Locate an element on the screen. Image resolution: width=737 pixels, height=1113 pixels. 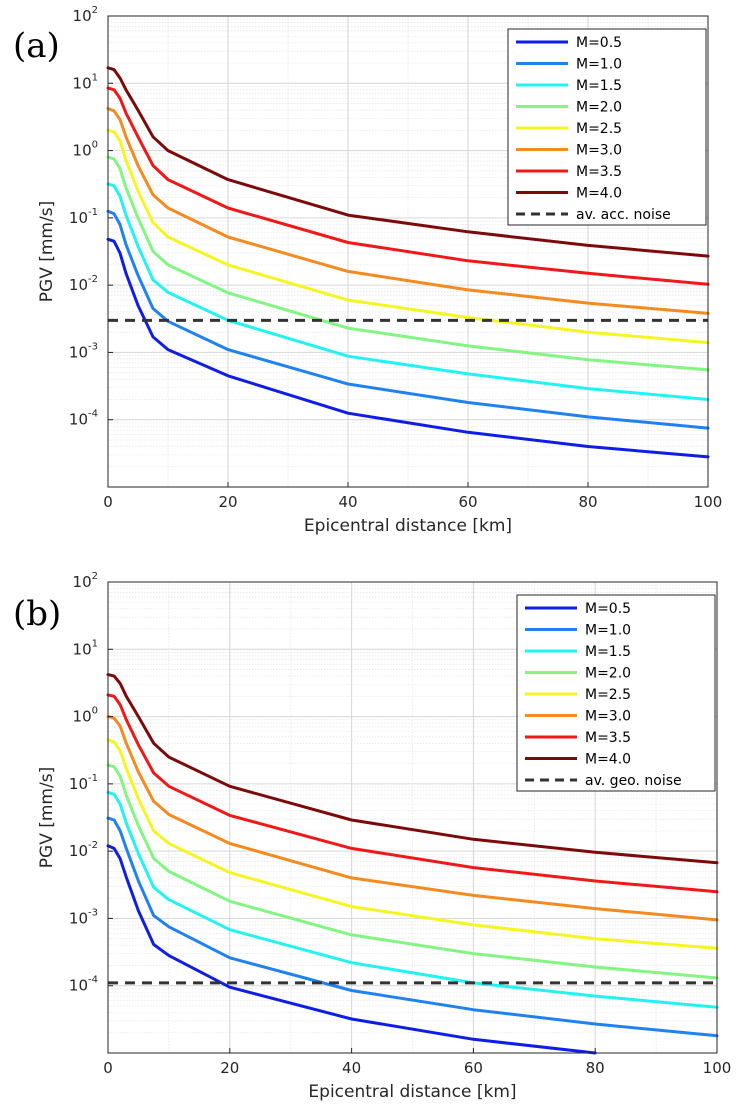
legend-label: av. acc. noise is located at coordinates (623, 215).